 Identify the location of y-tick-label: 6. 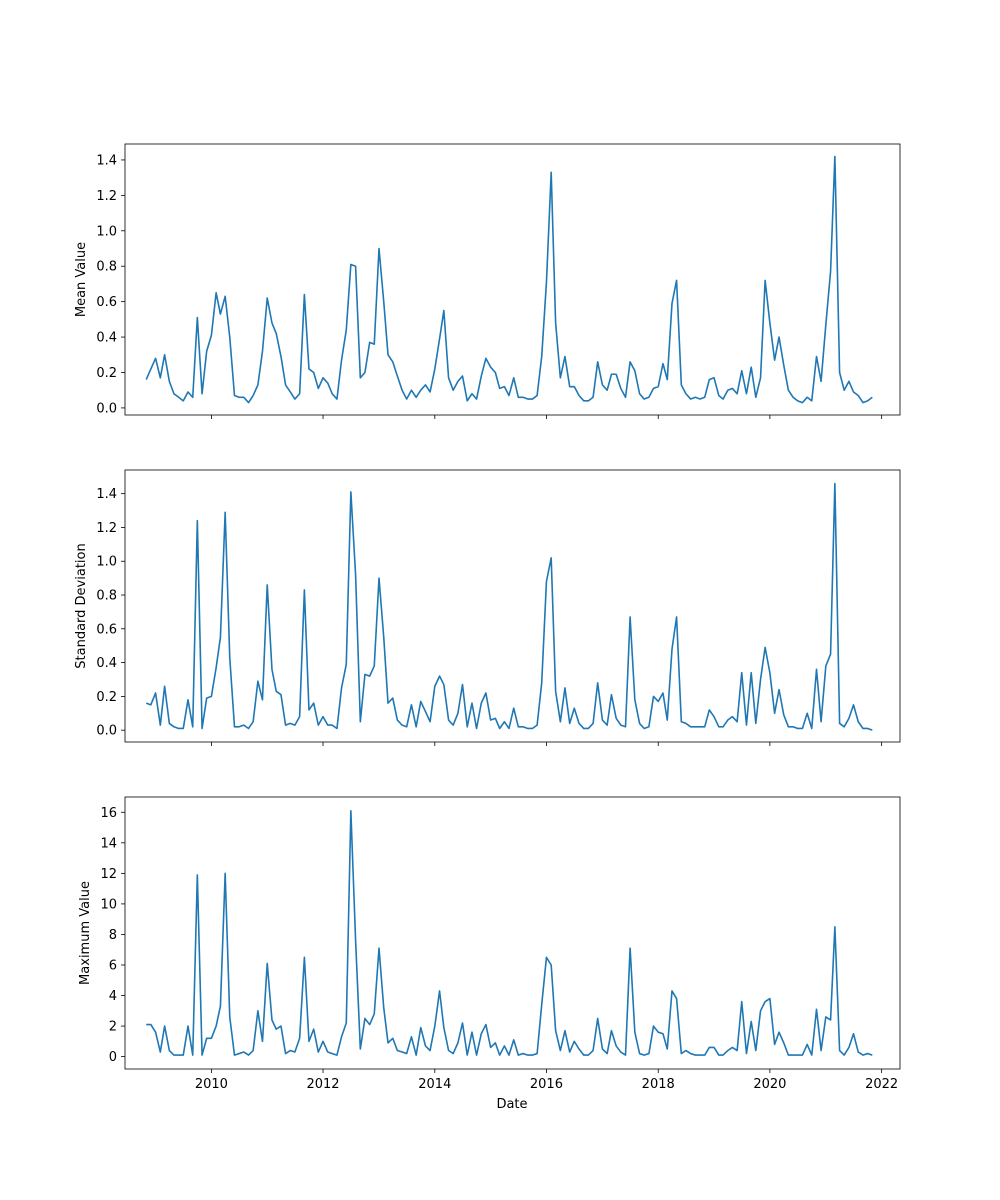
(113, 965).